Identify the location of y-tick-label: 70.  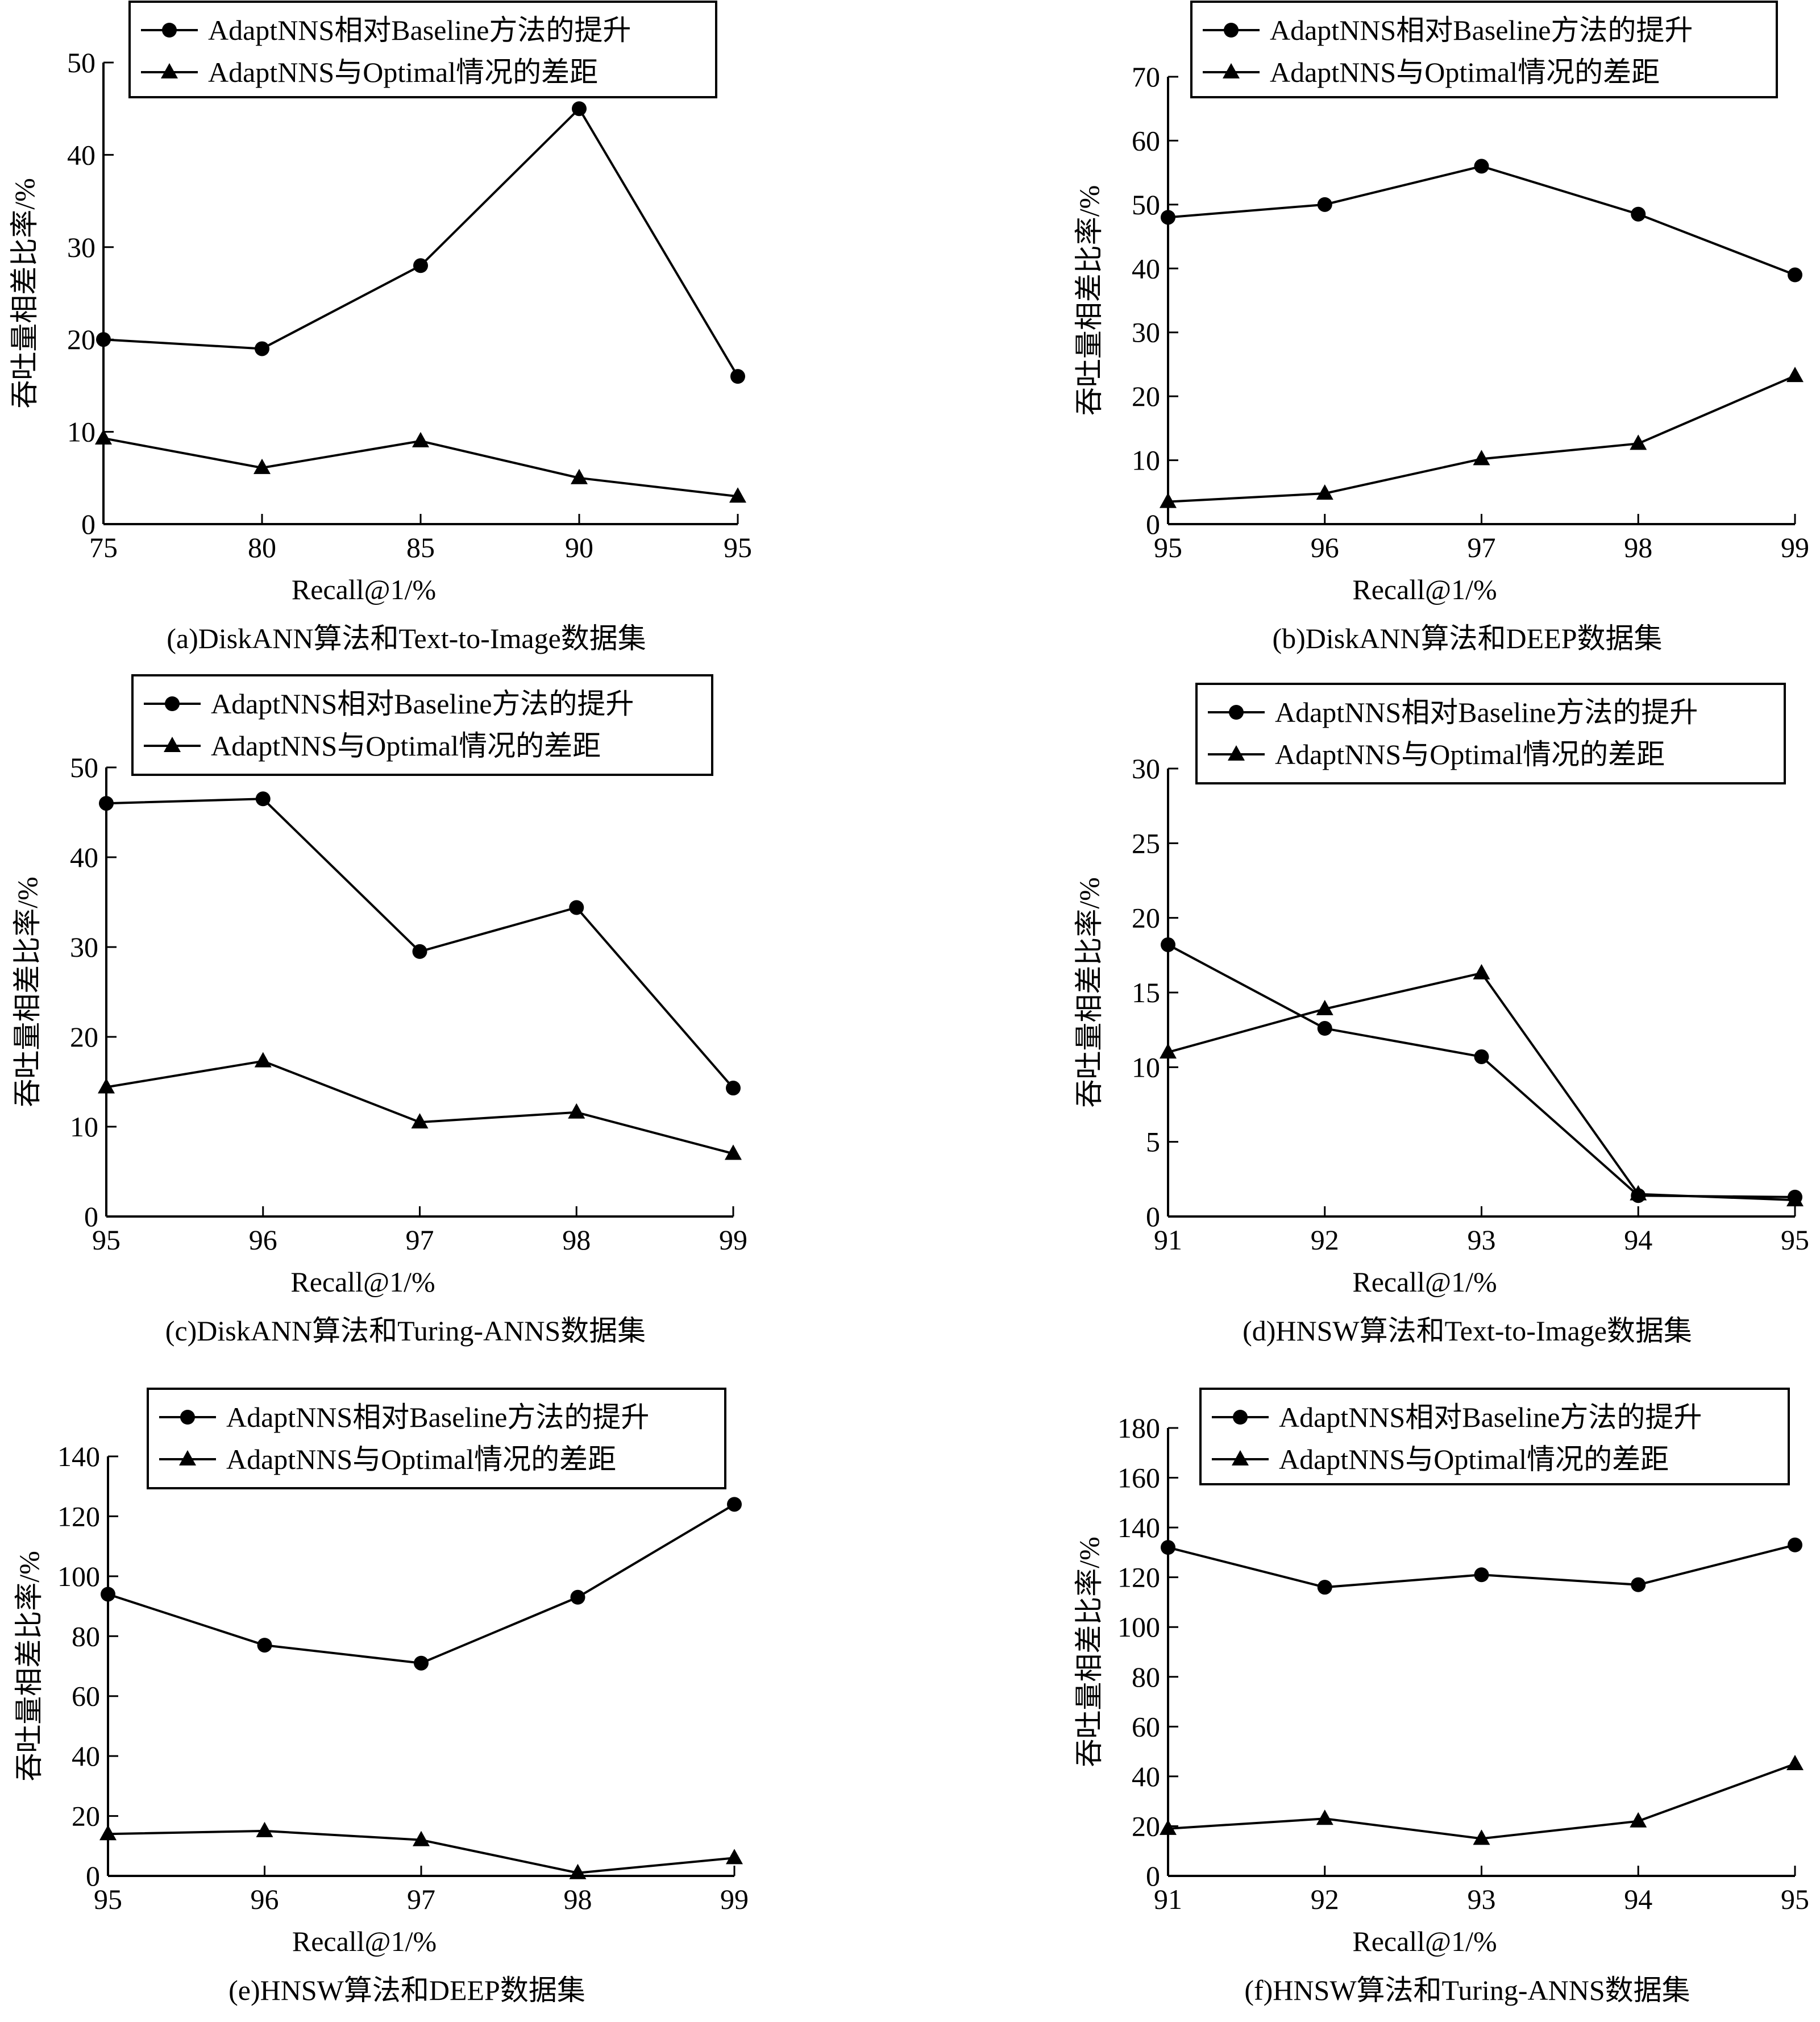
(1146, 77).